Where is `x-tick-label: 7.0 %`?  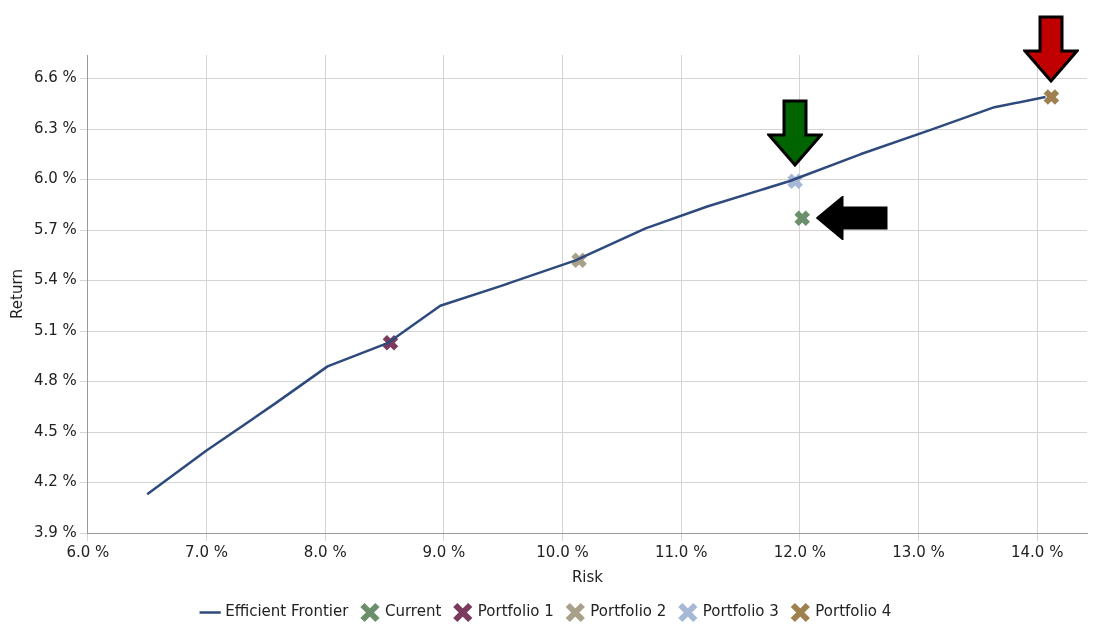
x-tick-label: 7.0 % is located at coordinates (206, 551).